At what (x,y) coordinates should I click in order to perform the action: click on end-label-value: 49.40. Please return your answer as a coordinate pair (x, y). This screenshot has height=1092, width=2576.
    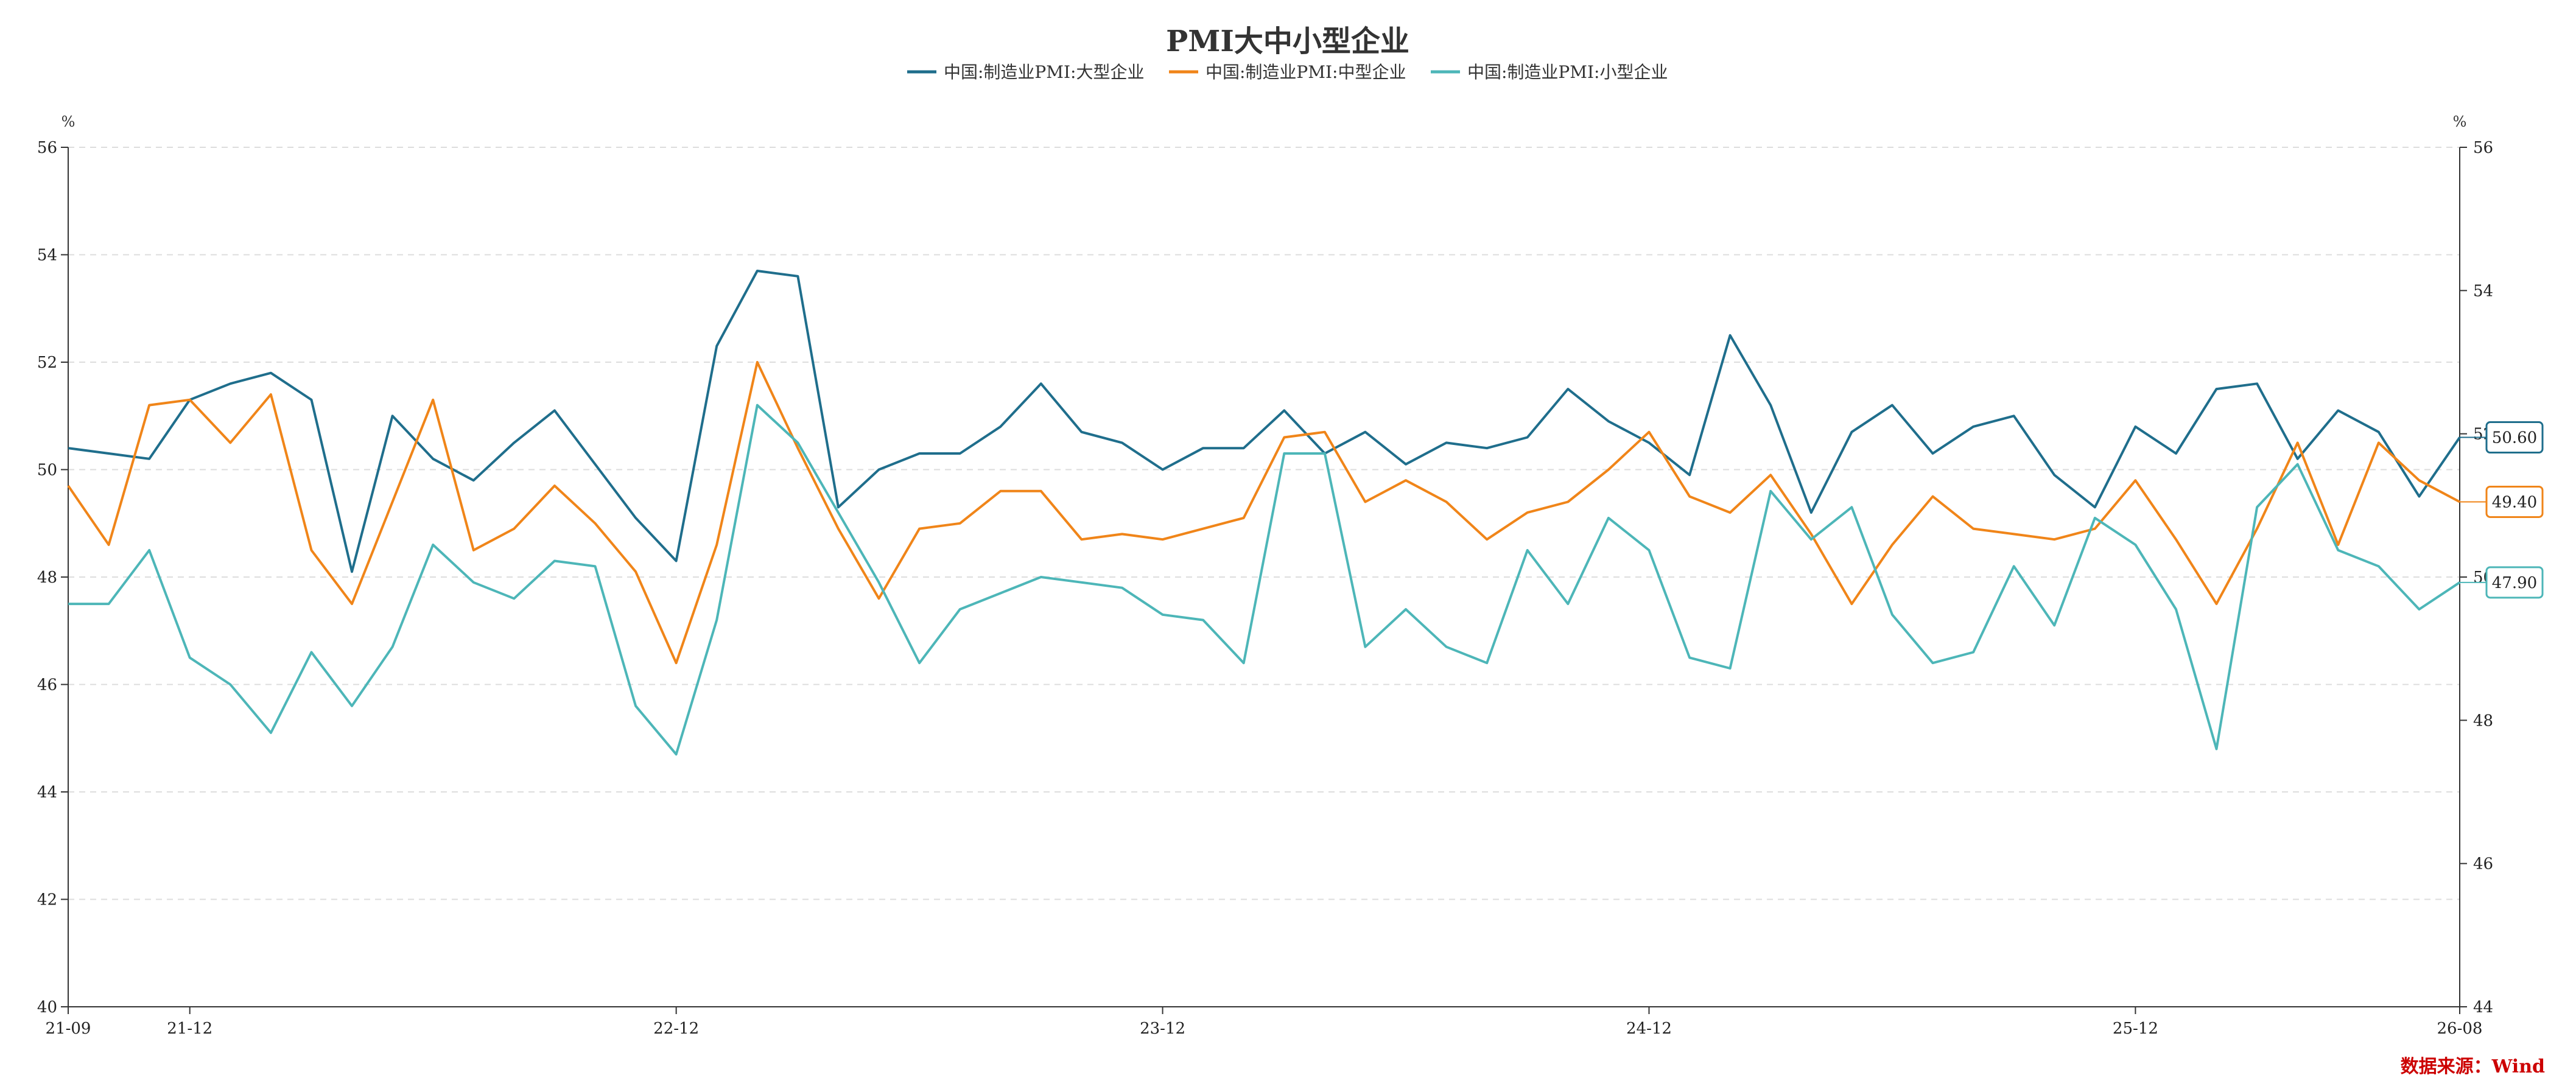
    Looking at the image, I should click on (2515, 502).